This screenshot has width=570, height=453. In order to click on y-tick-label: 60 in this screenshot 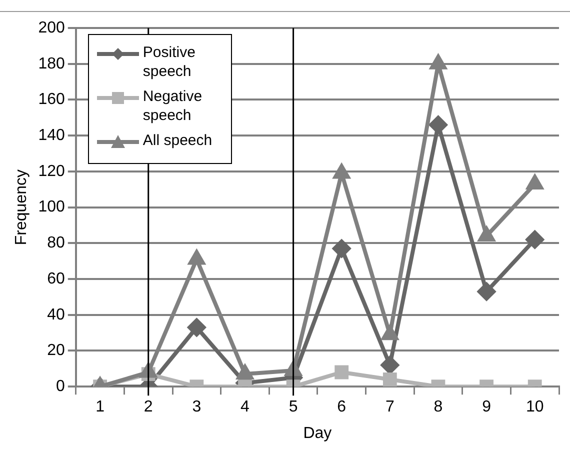, I will do `click(56, 279)`.